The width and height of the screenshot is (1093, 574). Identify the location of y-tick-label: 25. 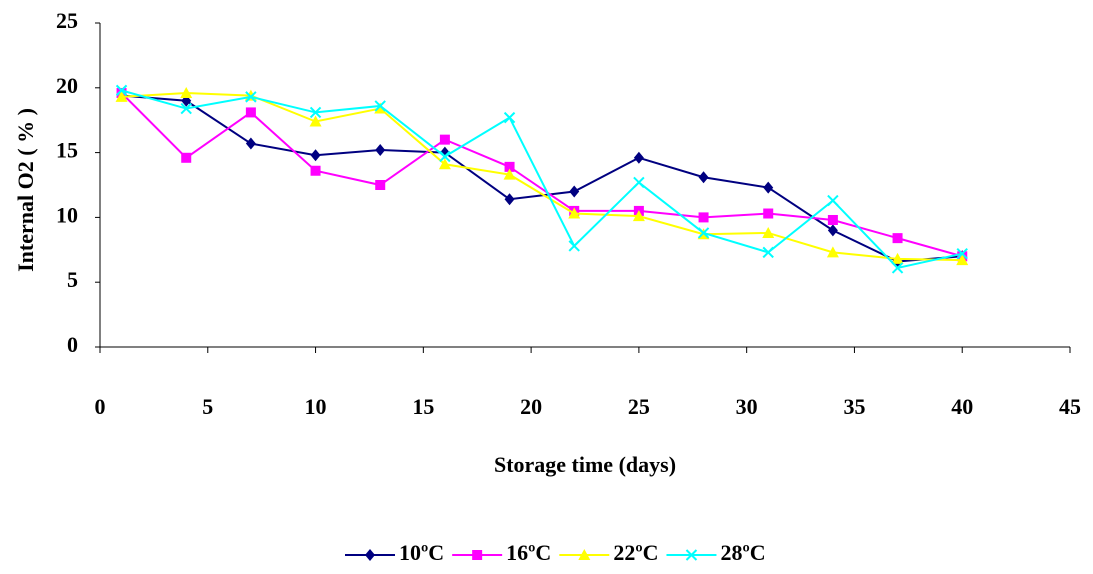
(67, 20).